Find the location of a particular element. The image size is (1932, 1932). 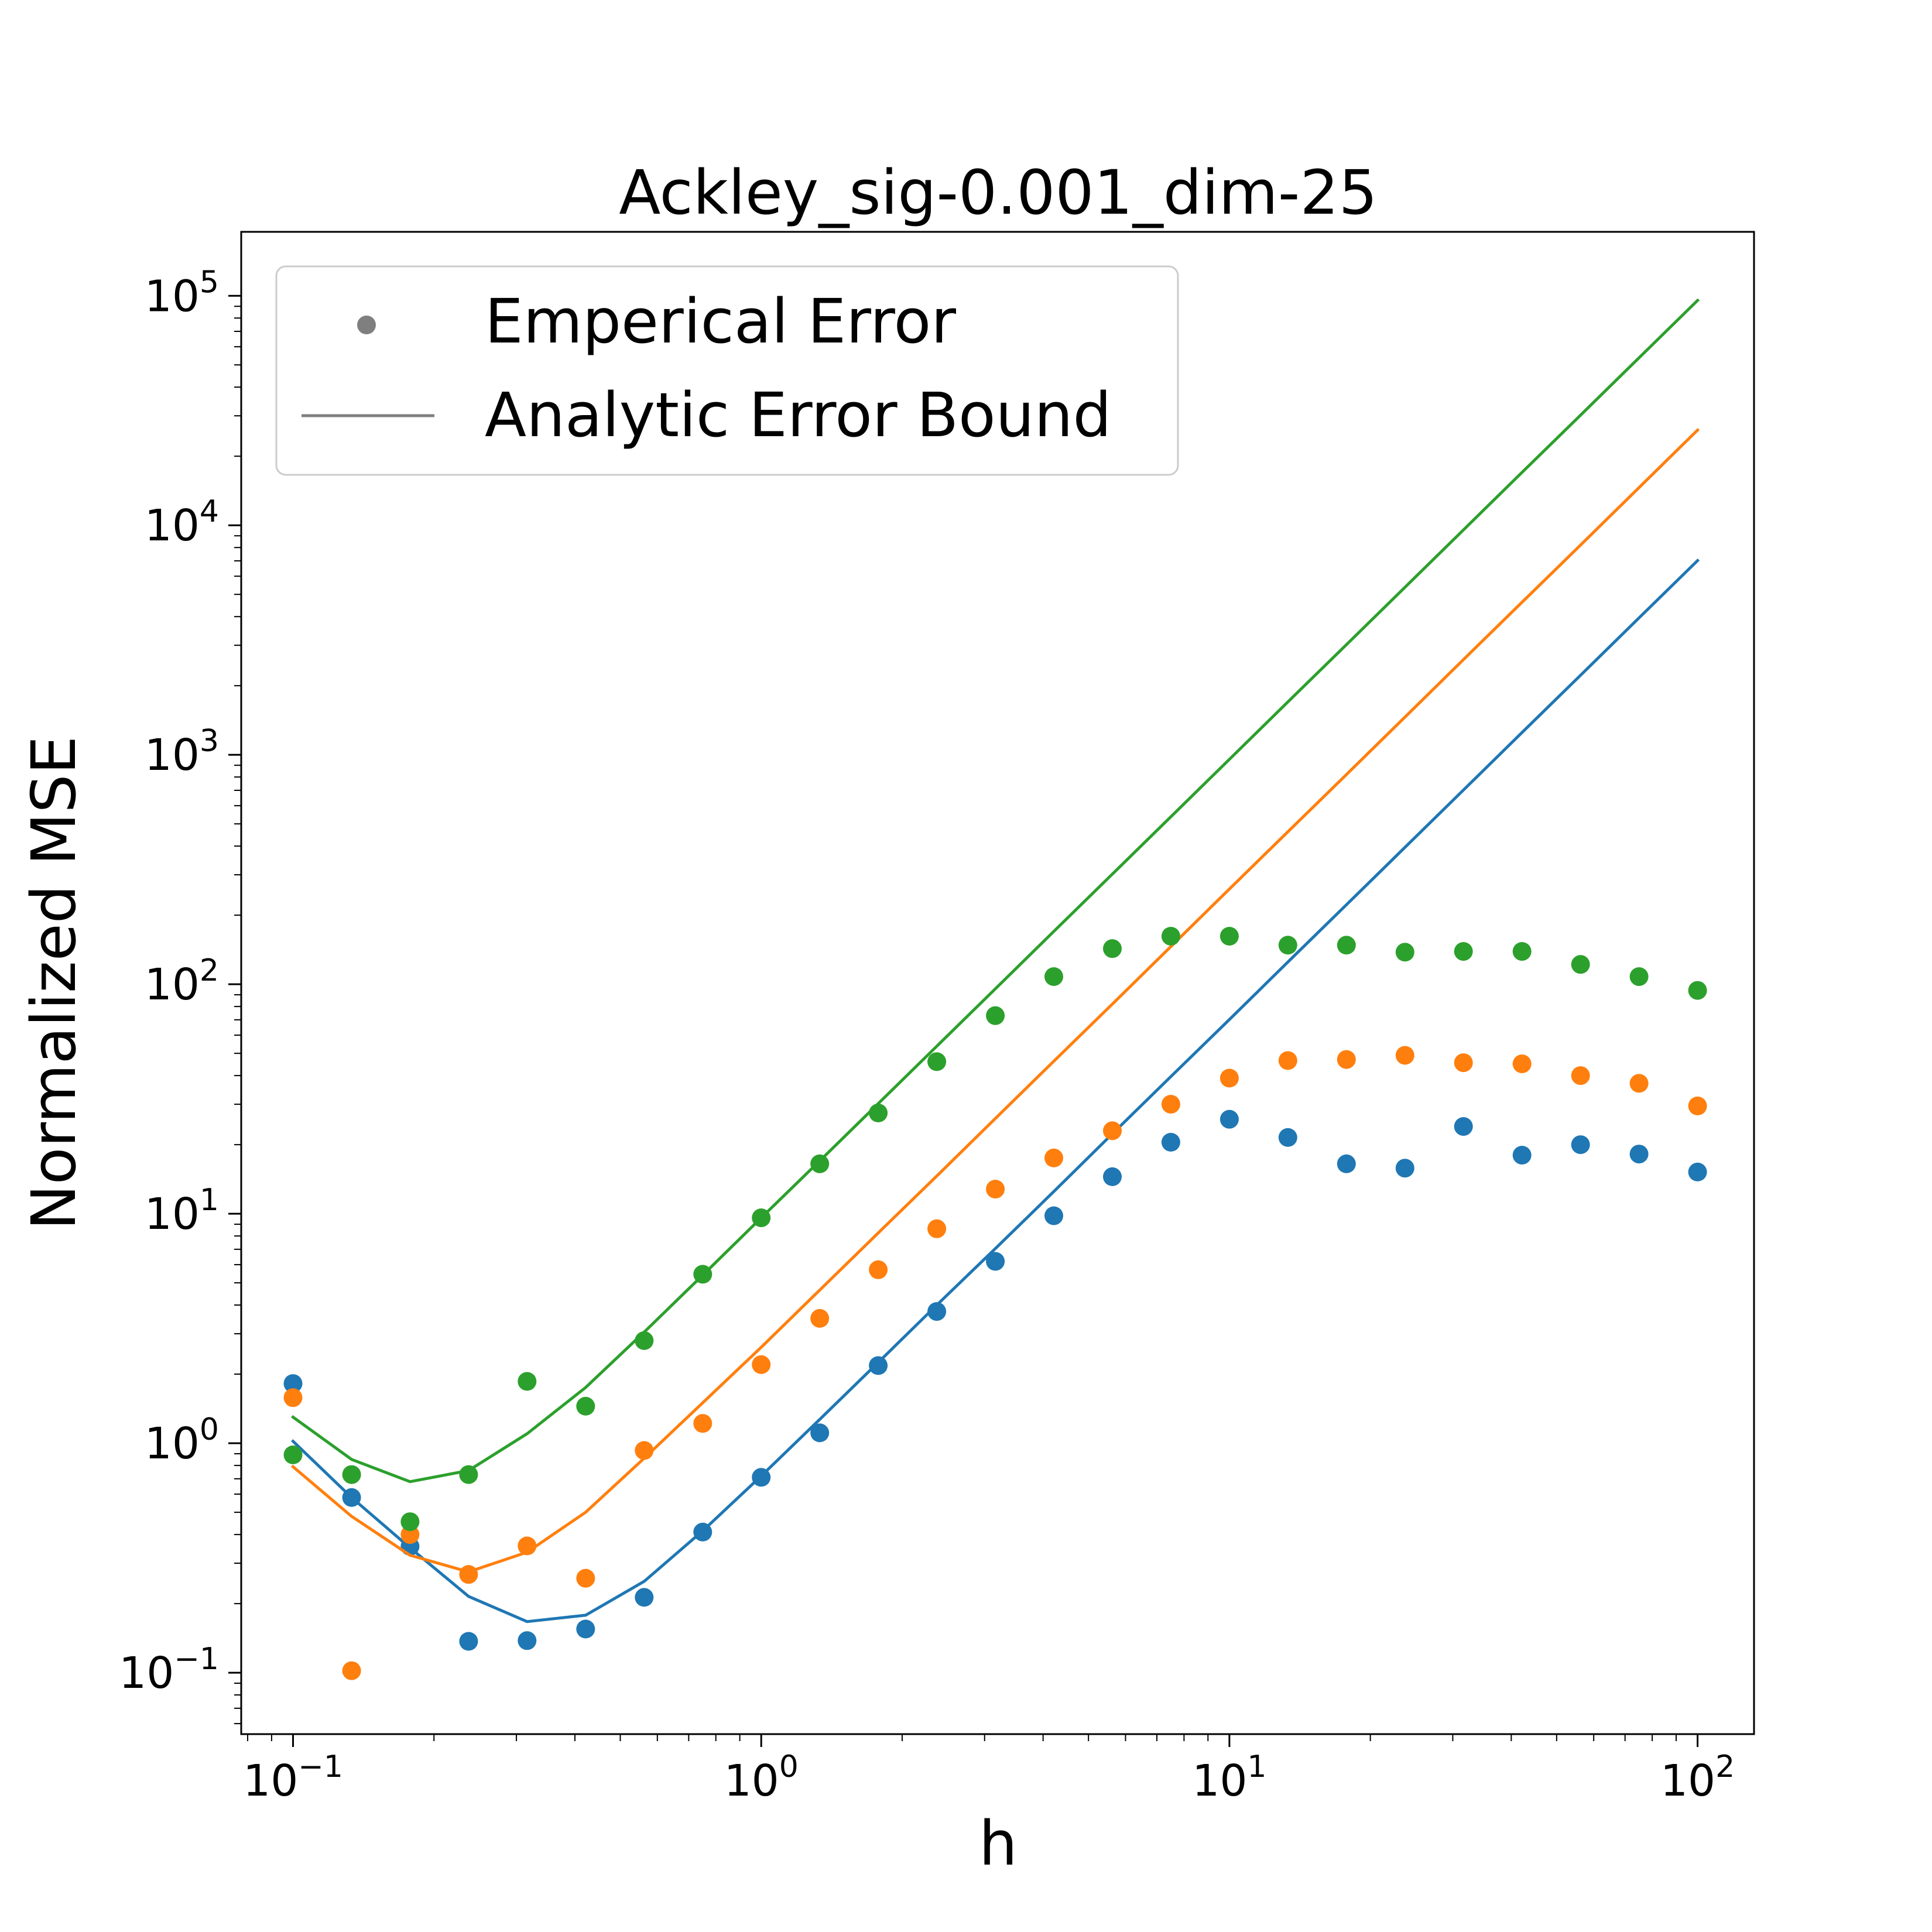

legend-label-empirical: Emperical Error is located at coordinates (720, 321).